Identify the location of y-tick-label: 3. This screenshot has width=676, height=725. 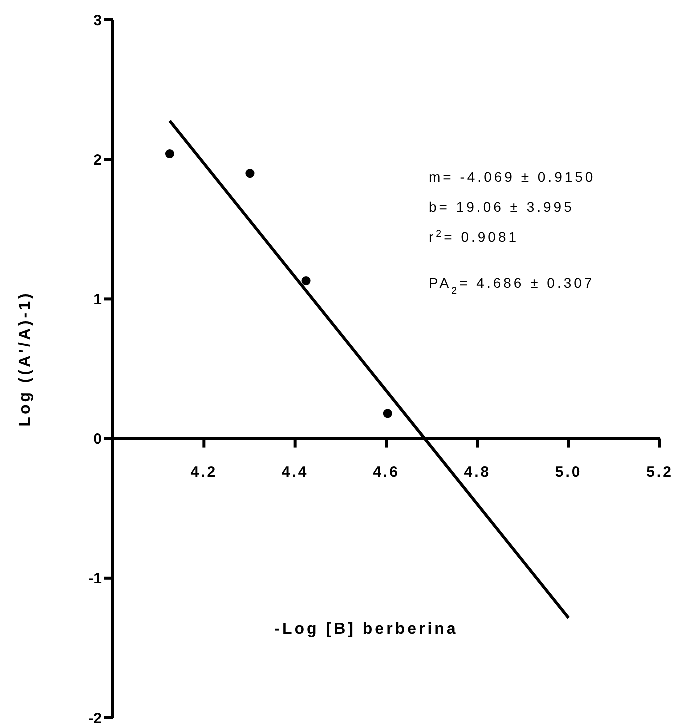
(98, 21).